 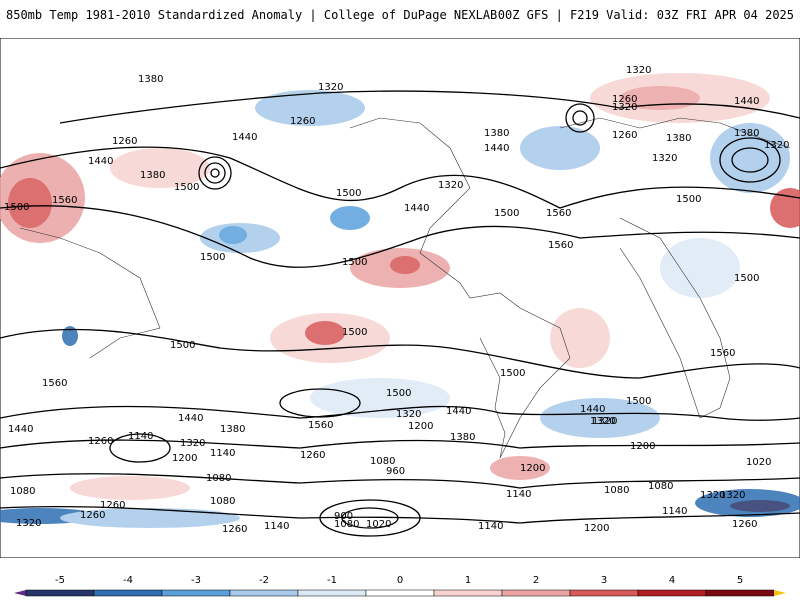 What do you see at coordinates (604, 580) in the screenshot?
I see `colorbar-tick-label: 3` at bounding box center [604, 580].